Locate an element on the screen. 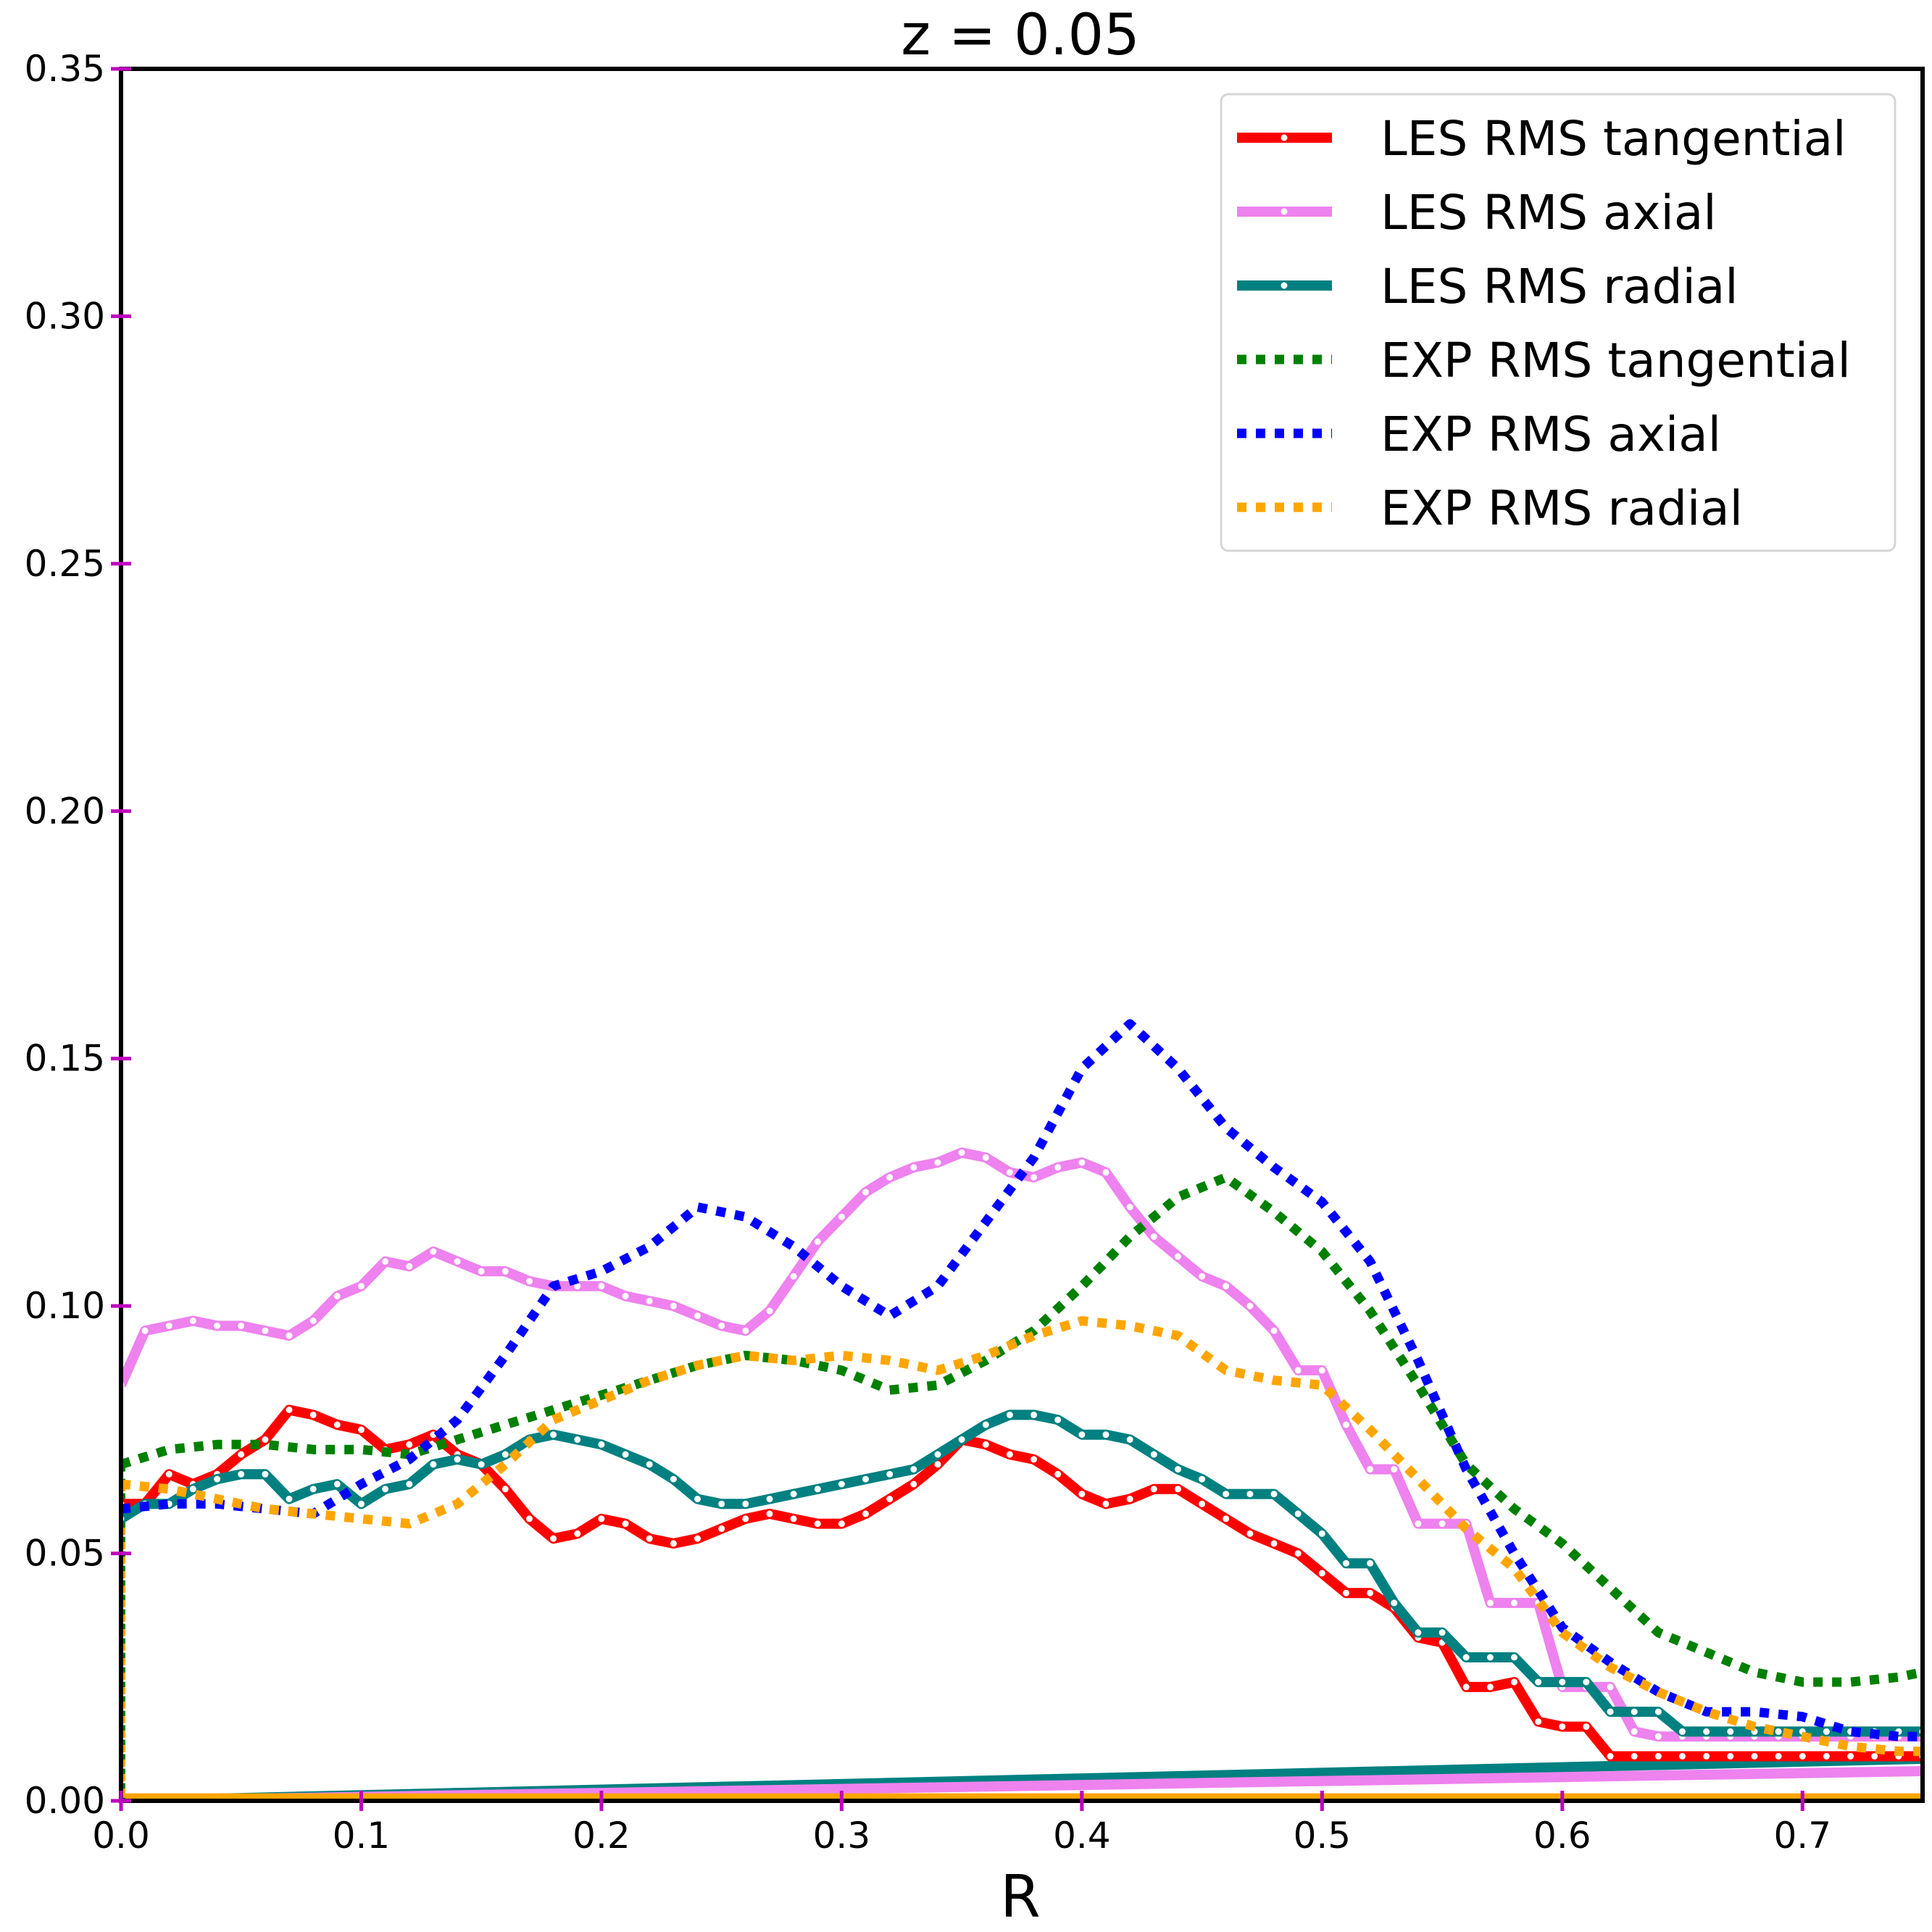 This screenshot has height=1932, width=1932. y-tick-label: 0.15 is located at coordinates (65, 1059).